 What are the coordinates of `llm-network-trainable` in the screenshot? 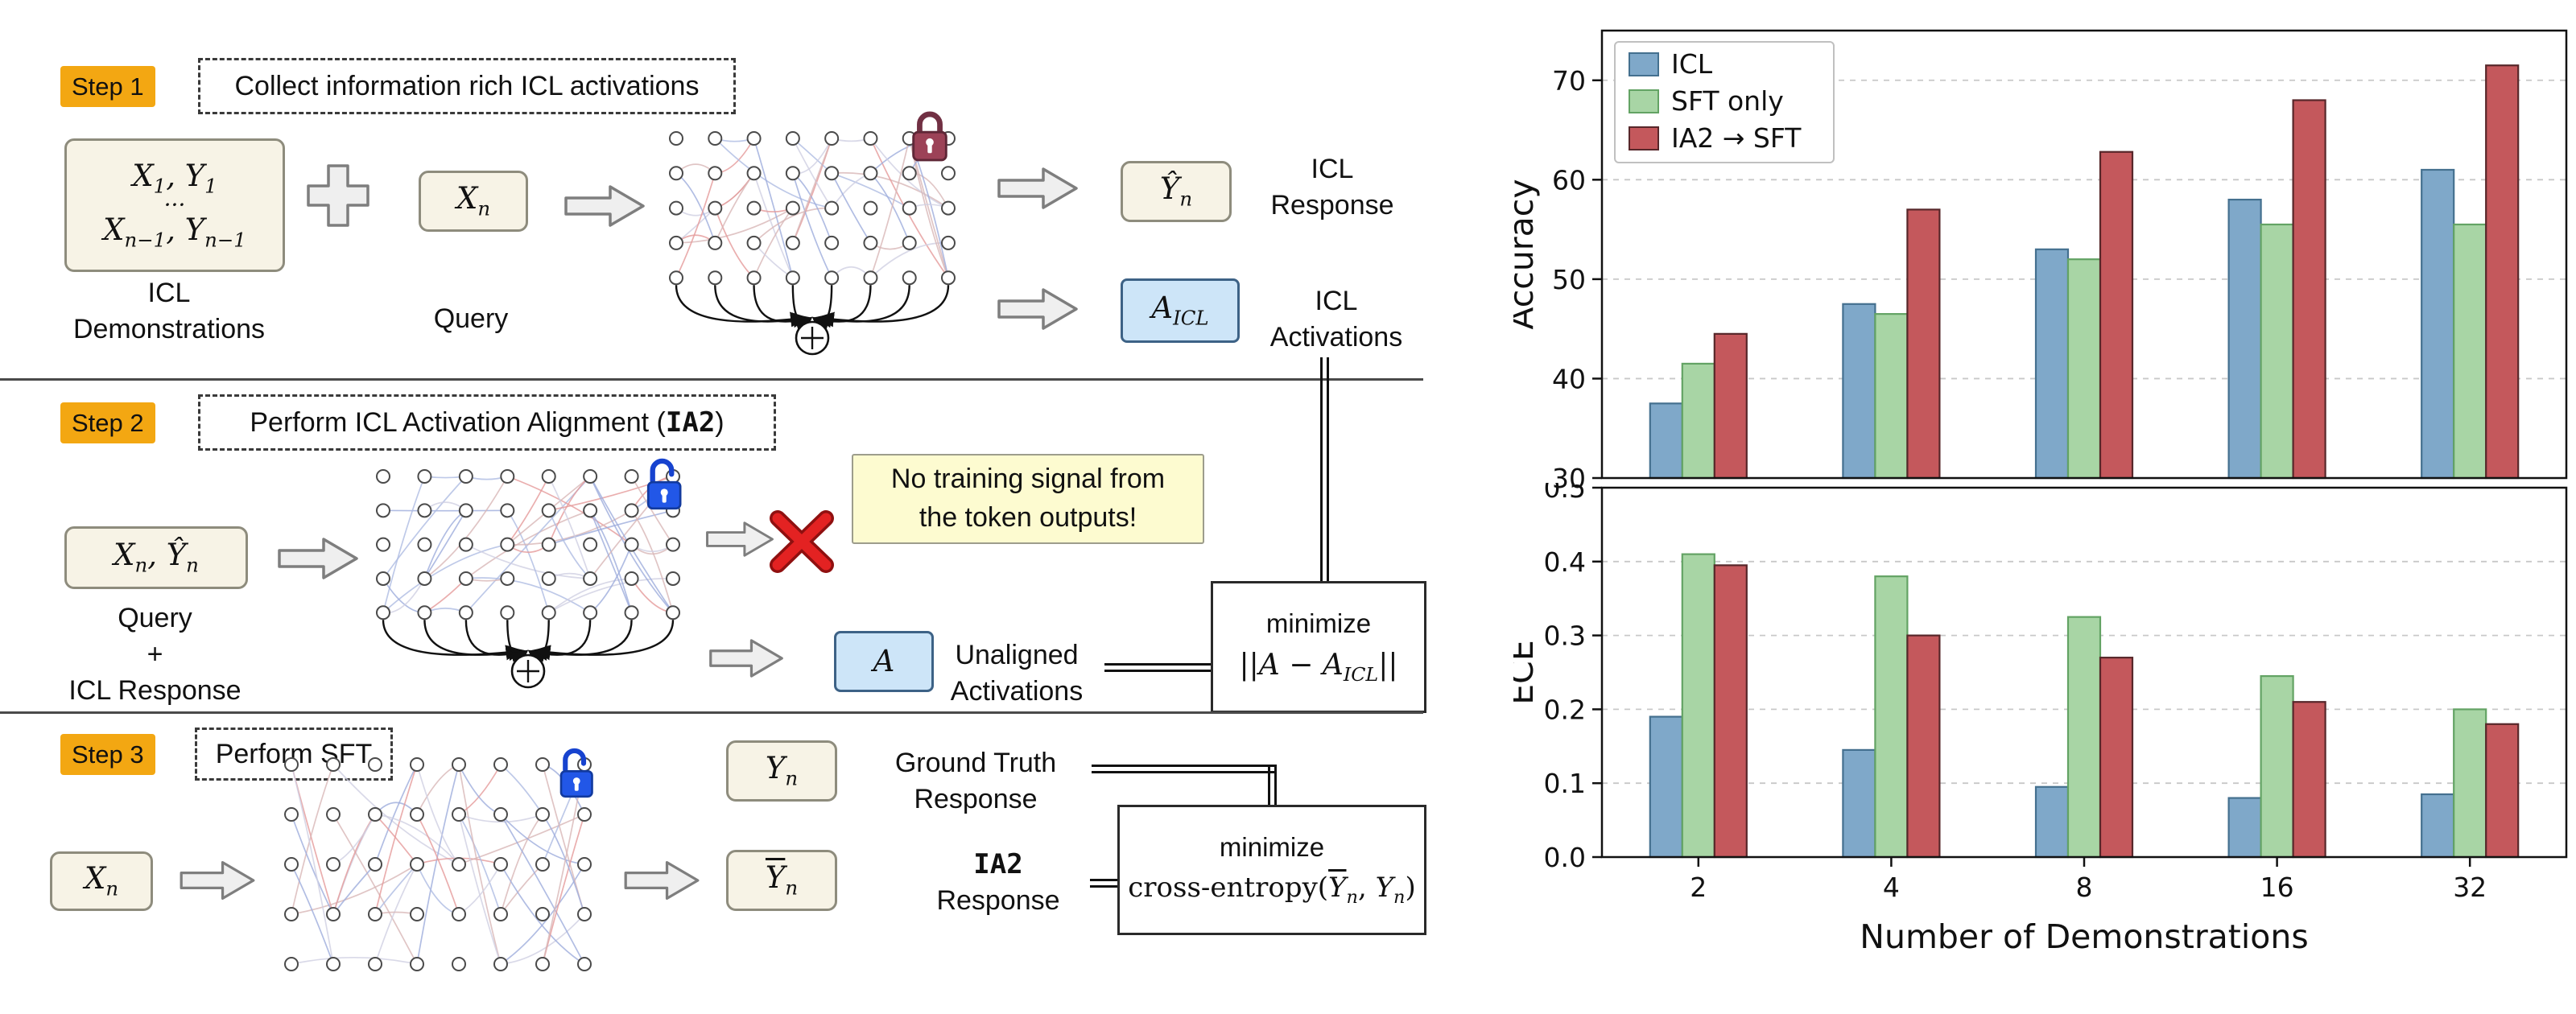 It's located at (528, 578).